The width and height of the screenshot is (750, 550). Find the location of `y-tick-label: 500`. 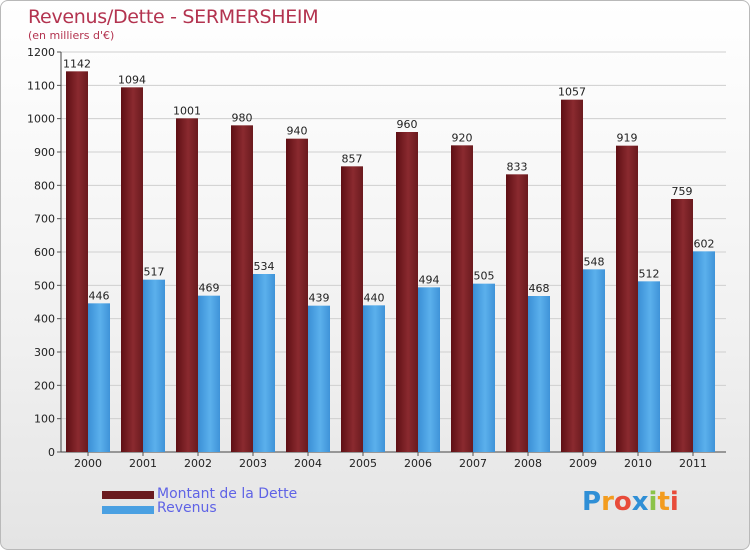

y-tick-label: 500 is located at coordinates (44, 285).